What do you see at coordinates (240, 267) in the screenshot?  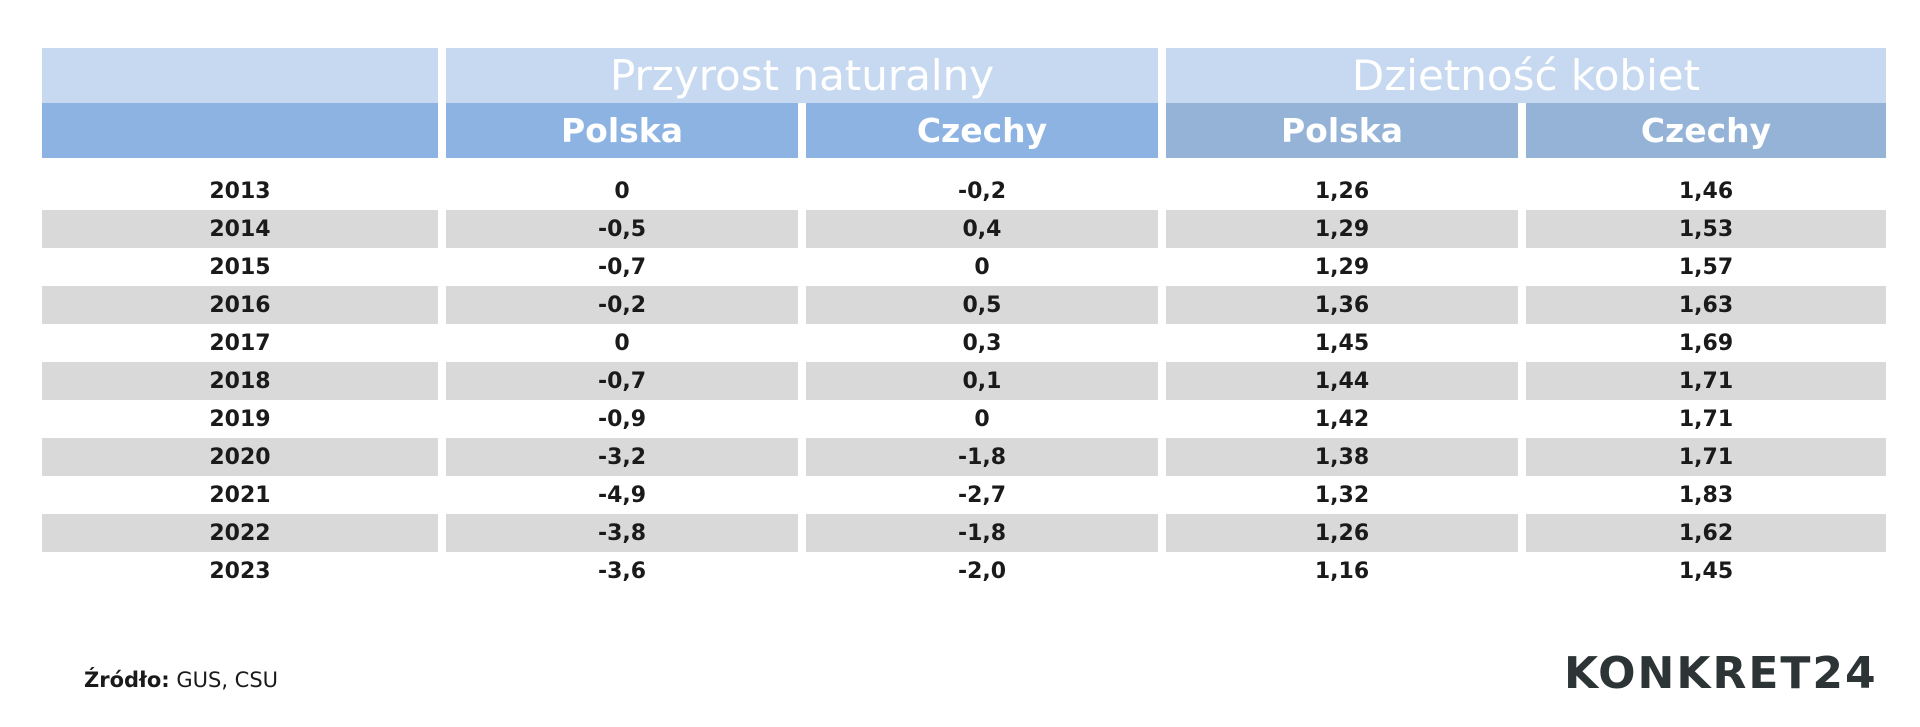 I see `row-year-cell: 2015` at bounding box center [240, 267].